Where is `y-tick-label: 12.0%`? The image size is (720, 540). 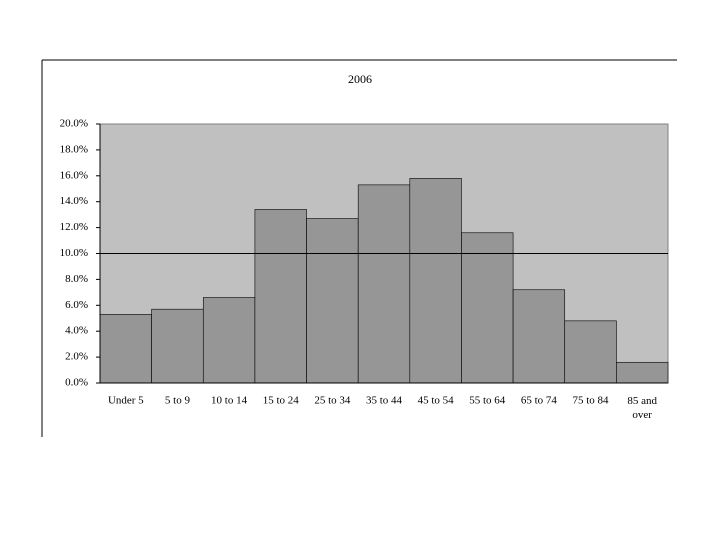 y-tick-label: 12.0% is located at coordinates (74, 227).